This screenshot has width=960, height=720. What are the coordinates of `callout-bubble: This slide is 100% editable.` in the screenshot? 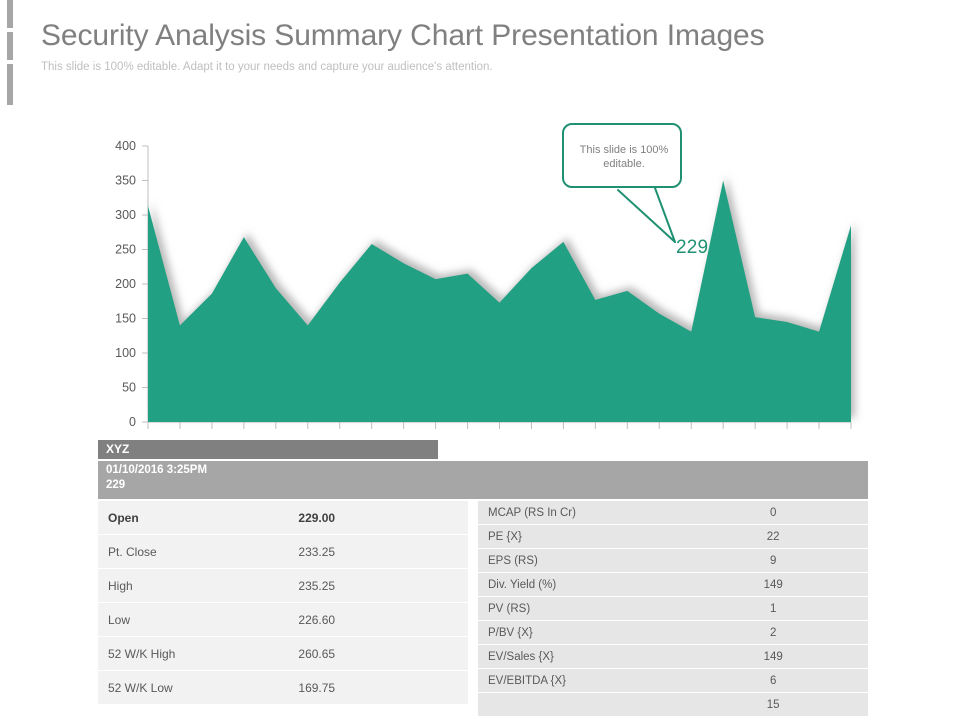 It's located at (622, 155).